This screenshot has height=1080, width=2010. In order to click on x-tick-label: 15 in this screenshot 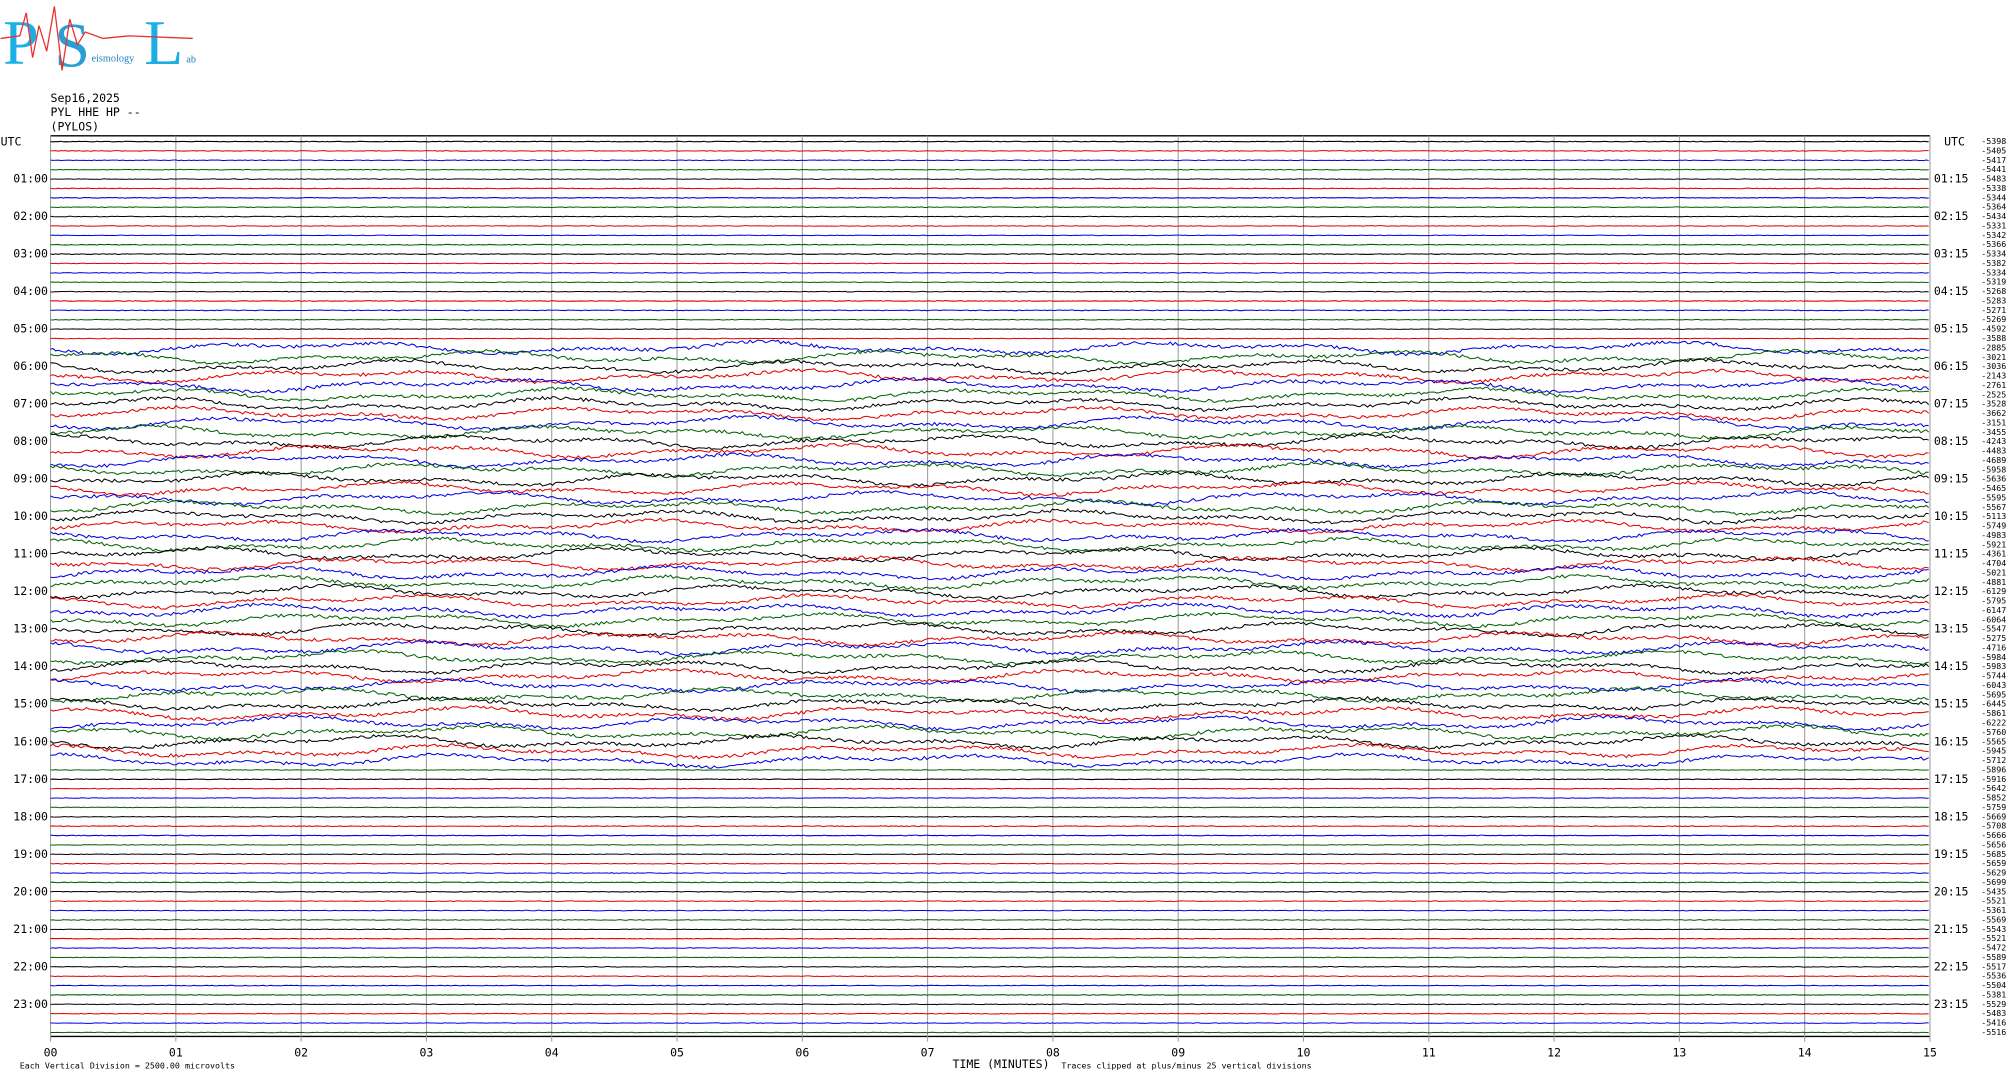, I will do `click(1930, 1053)`.